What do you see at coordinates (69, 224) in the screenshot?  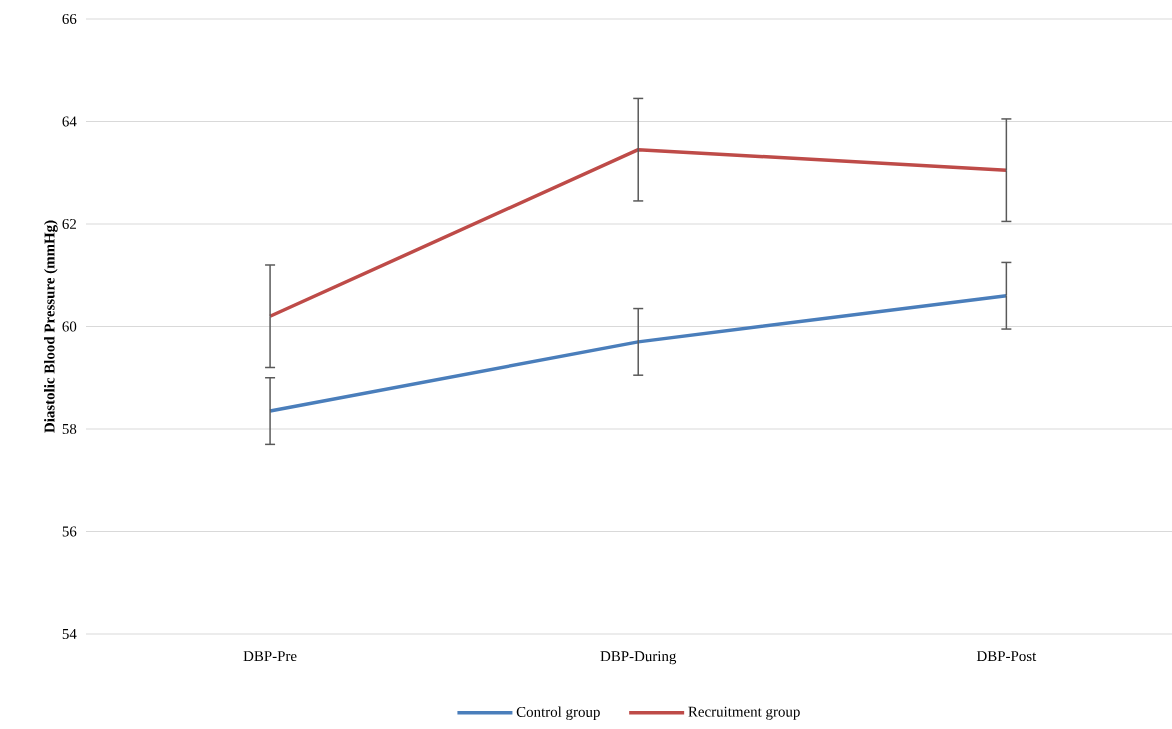 I see `y-tick-label: 62` at bounding box center [69, 224].